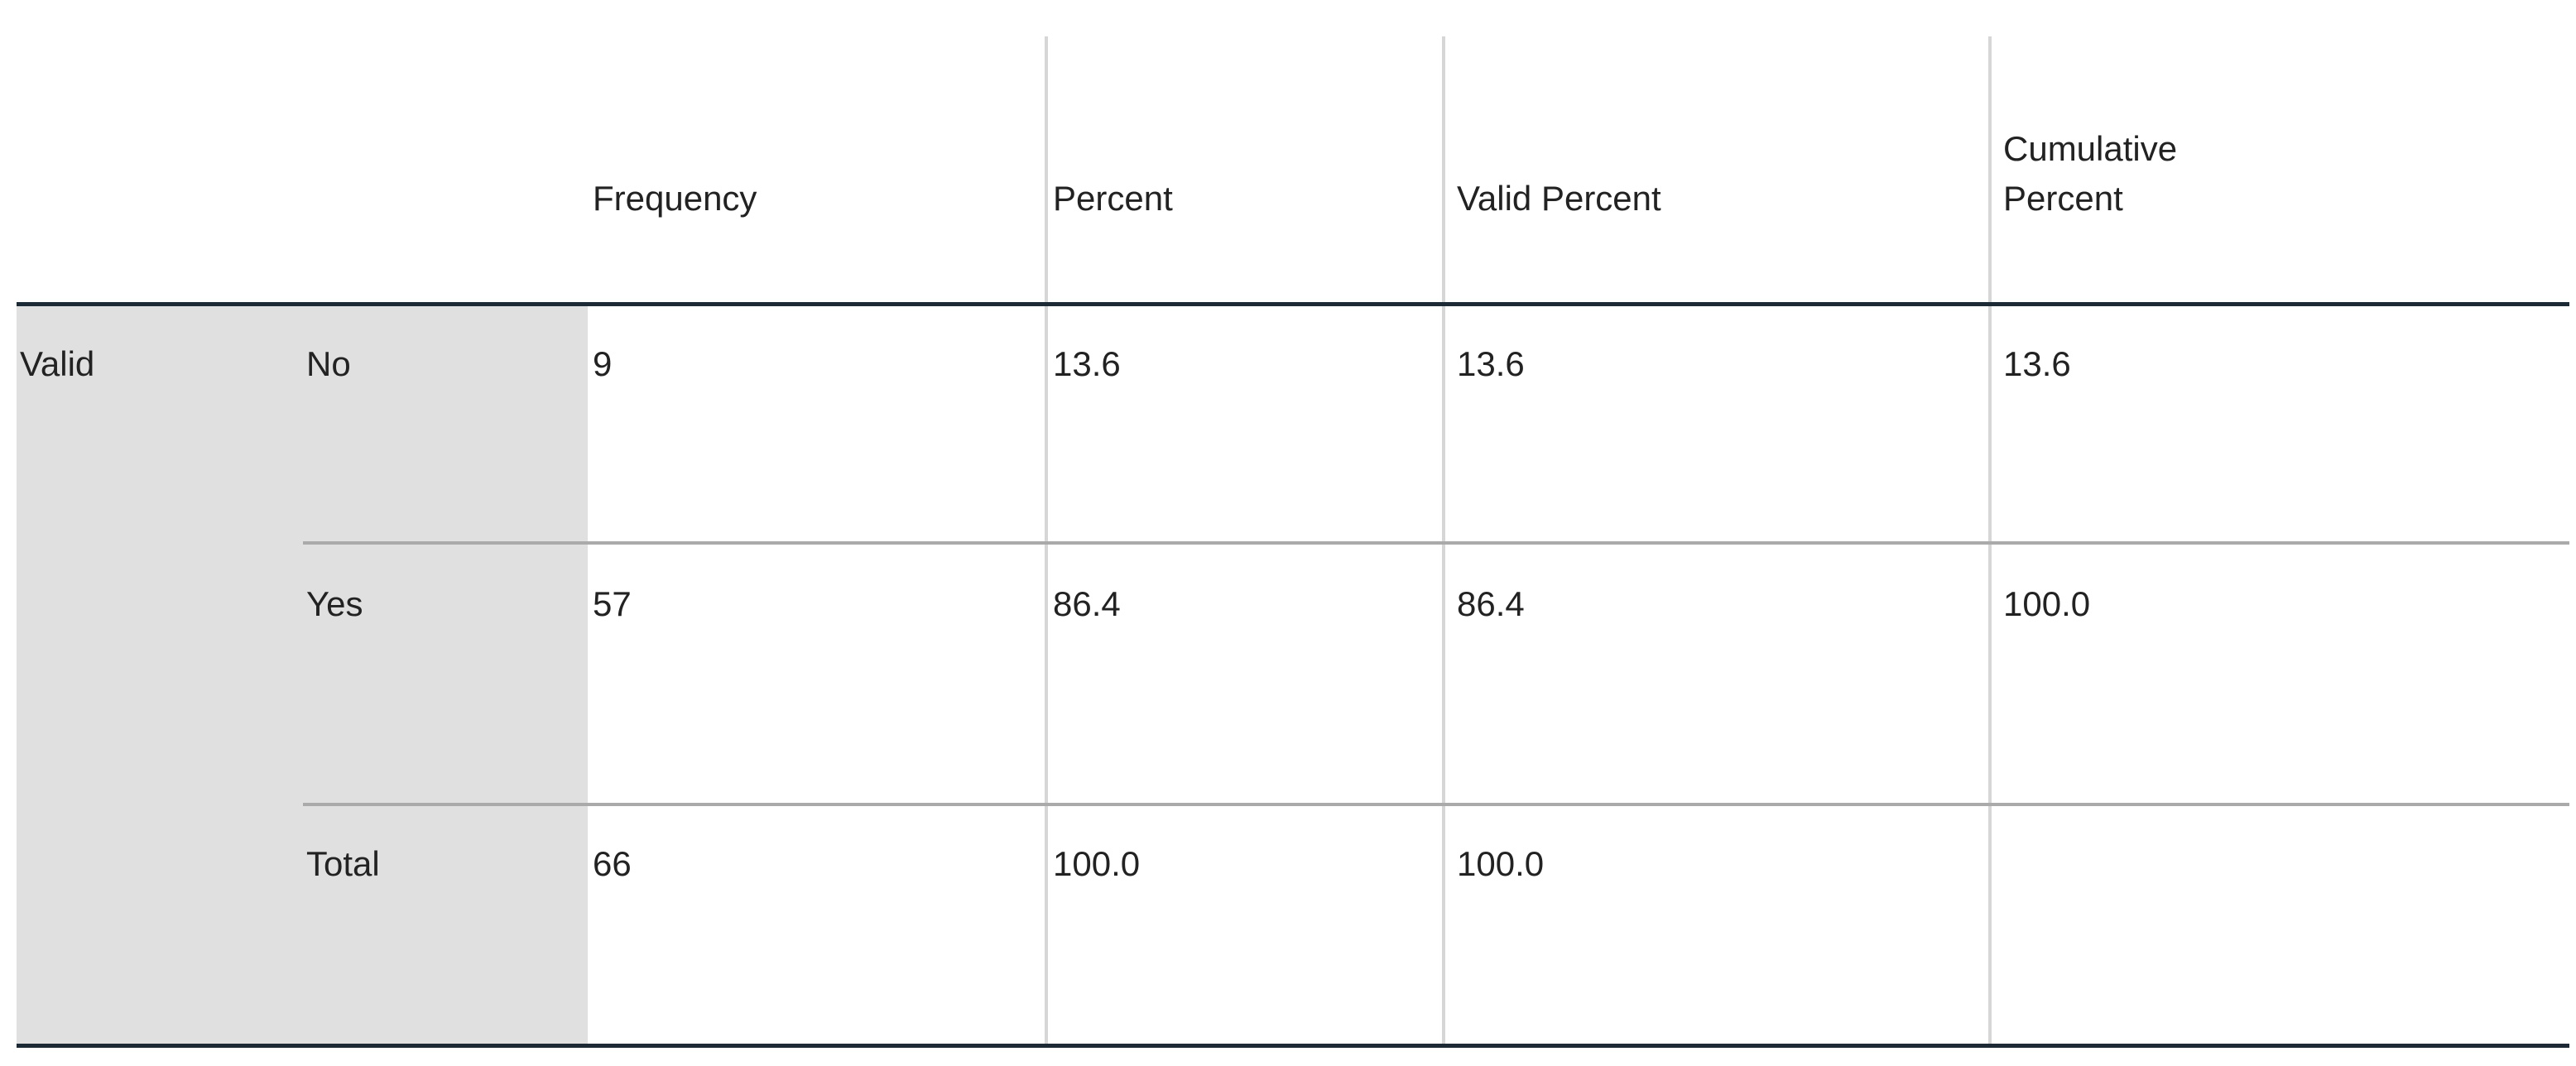  I want to click on column-header: Cumulative Percent, so click(2090, 173).